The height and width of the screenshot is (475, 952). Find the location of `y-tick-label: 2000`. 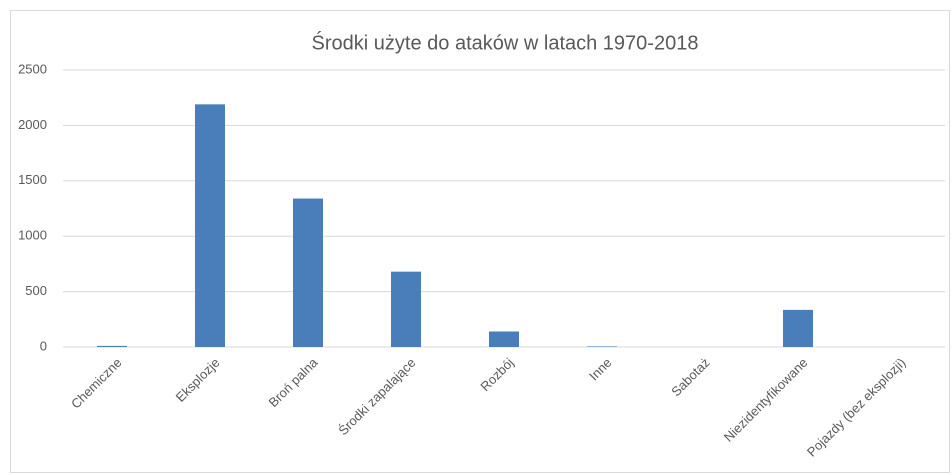

y-tick-label: 2000 is located at coordinates (32, 124).